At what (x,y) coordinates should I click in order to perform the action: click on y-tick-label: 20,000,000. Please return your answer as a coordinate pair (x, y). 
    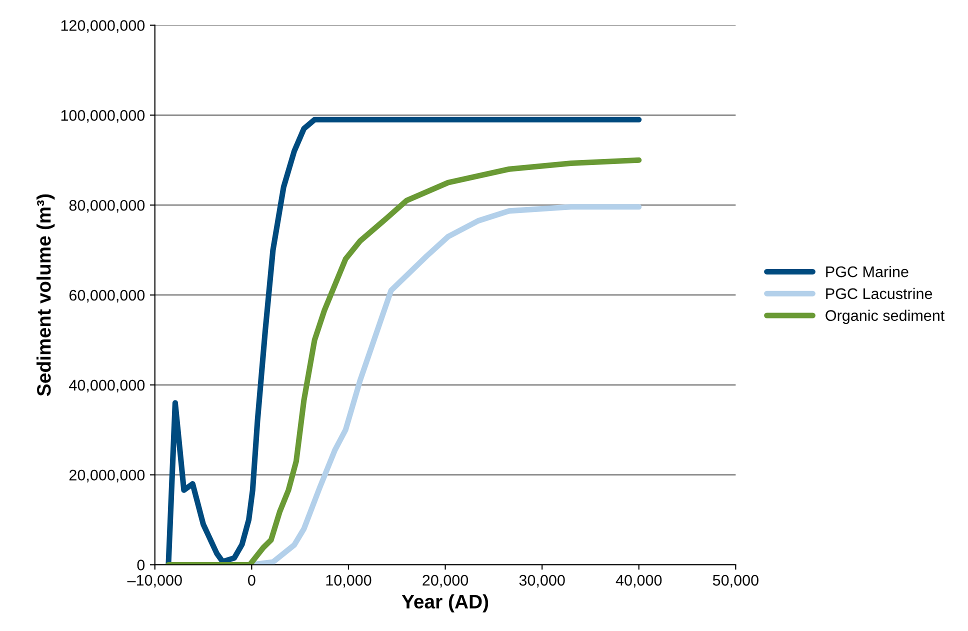
    Looking at the image, I should click on (107, 476).